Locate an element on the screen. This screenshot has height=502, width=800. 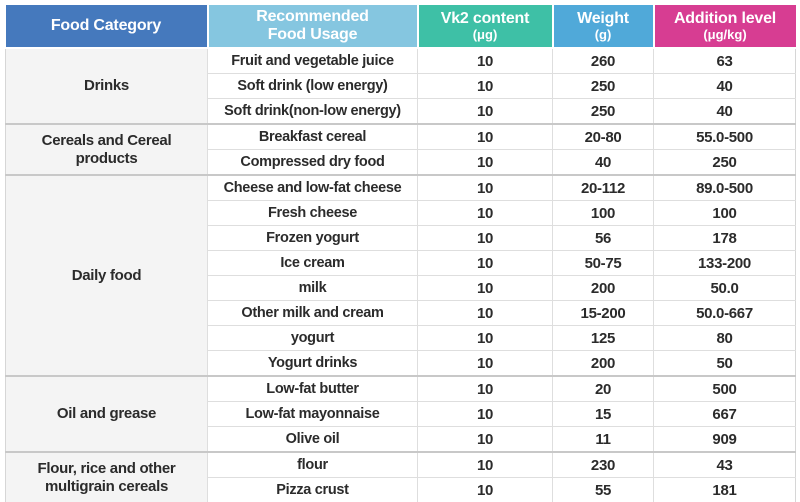
addition-level-cell: 55.0-500 is located at coordinates (724, 136).